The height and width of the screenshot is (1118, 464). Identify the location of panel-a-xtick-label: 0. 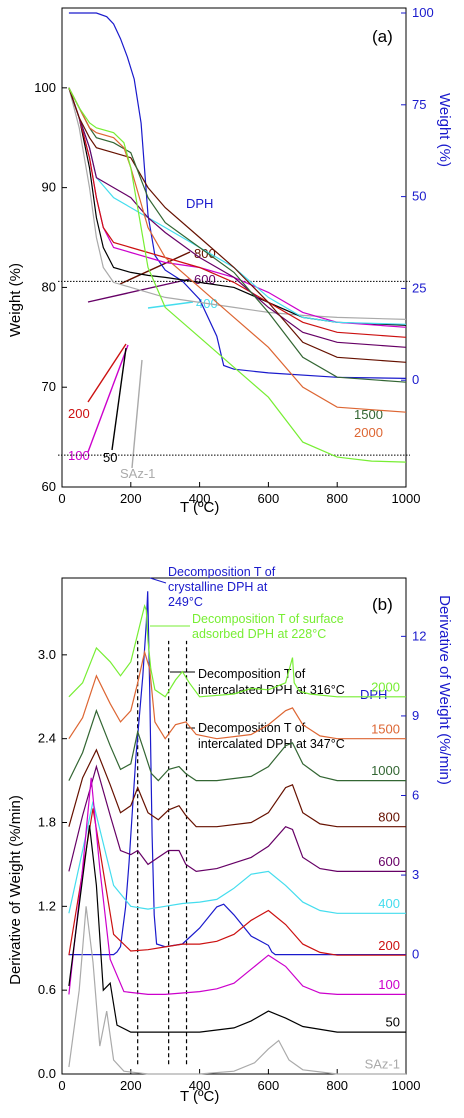
(61, 498).